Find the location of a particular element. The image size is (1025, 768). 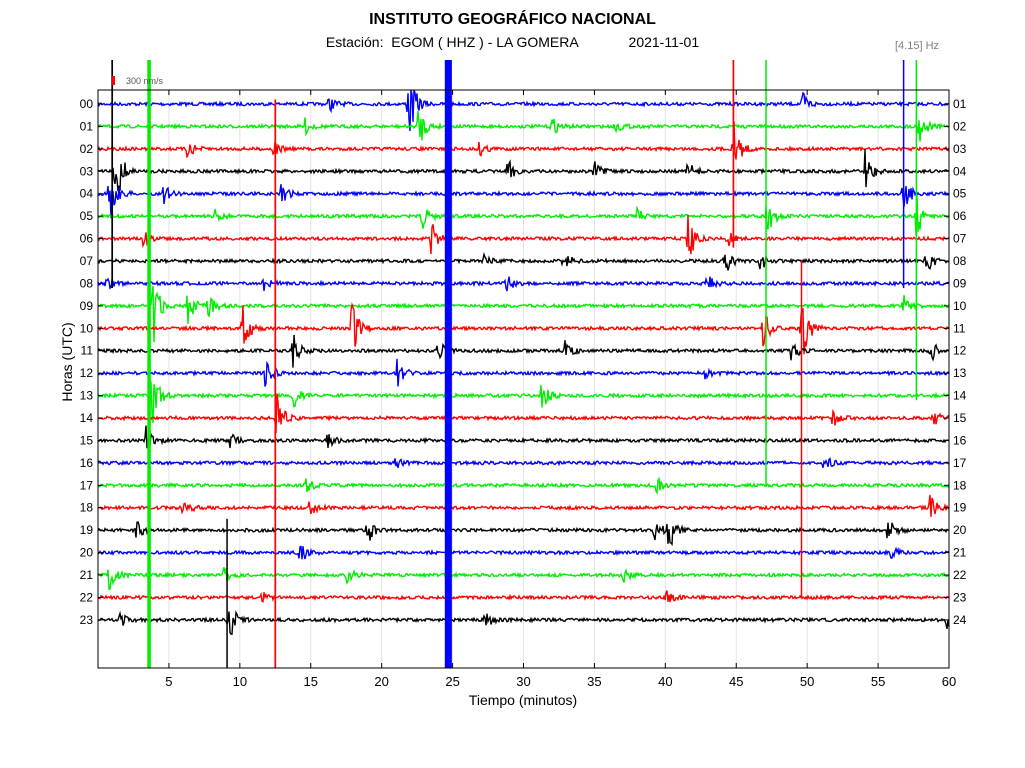

hour-label-right: 13 is located at coordinates (960, 373).